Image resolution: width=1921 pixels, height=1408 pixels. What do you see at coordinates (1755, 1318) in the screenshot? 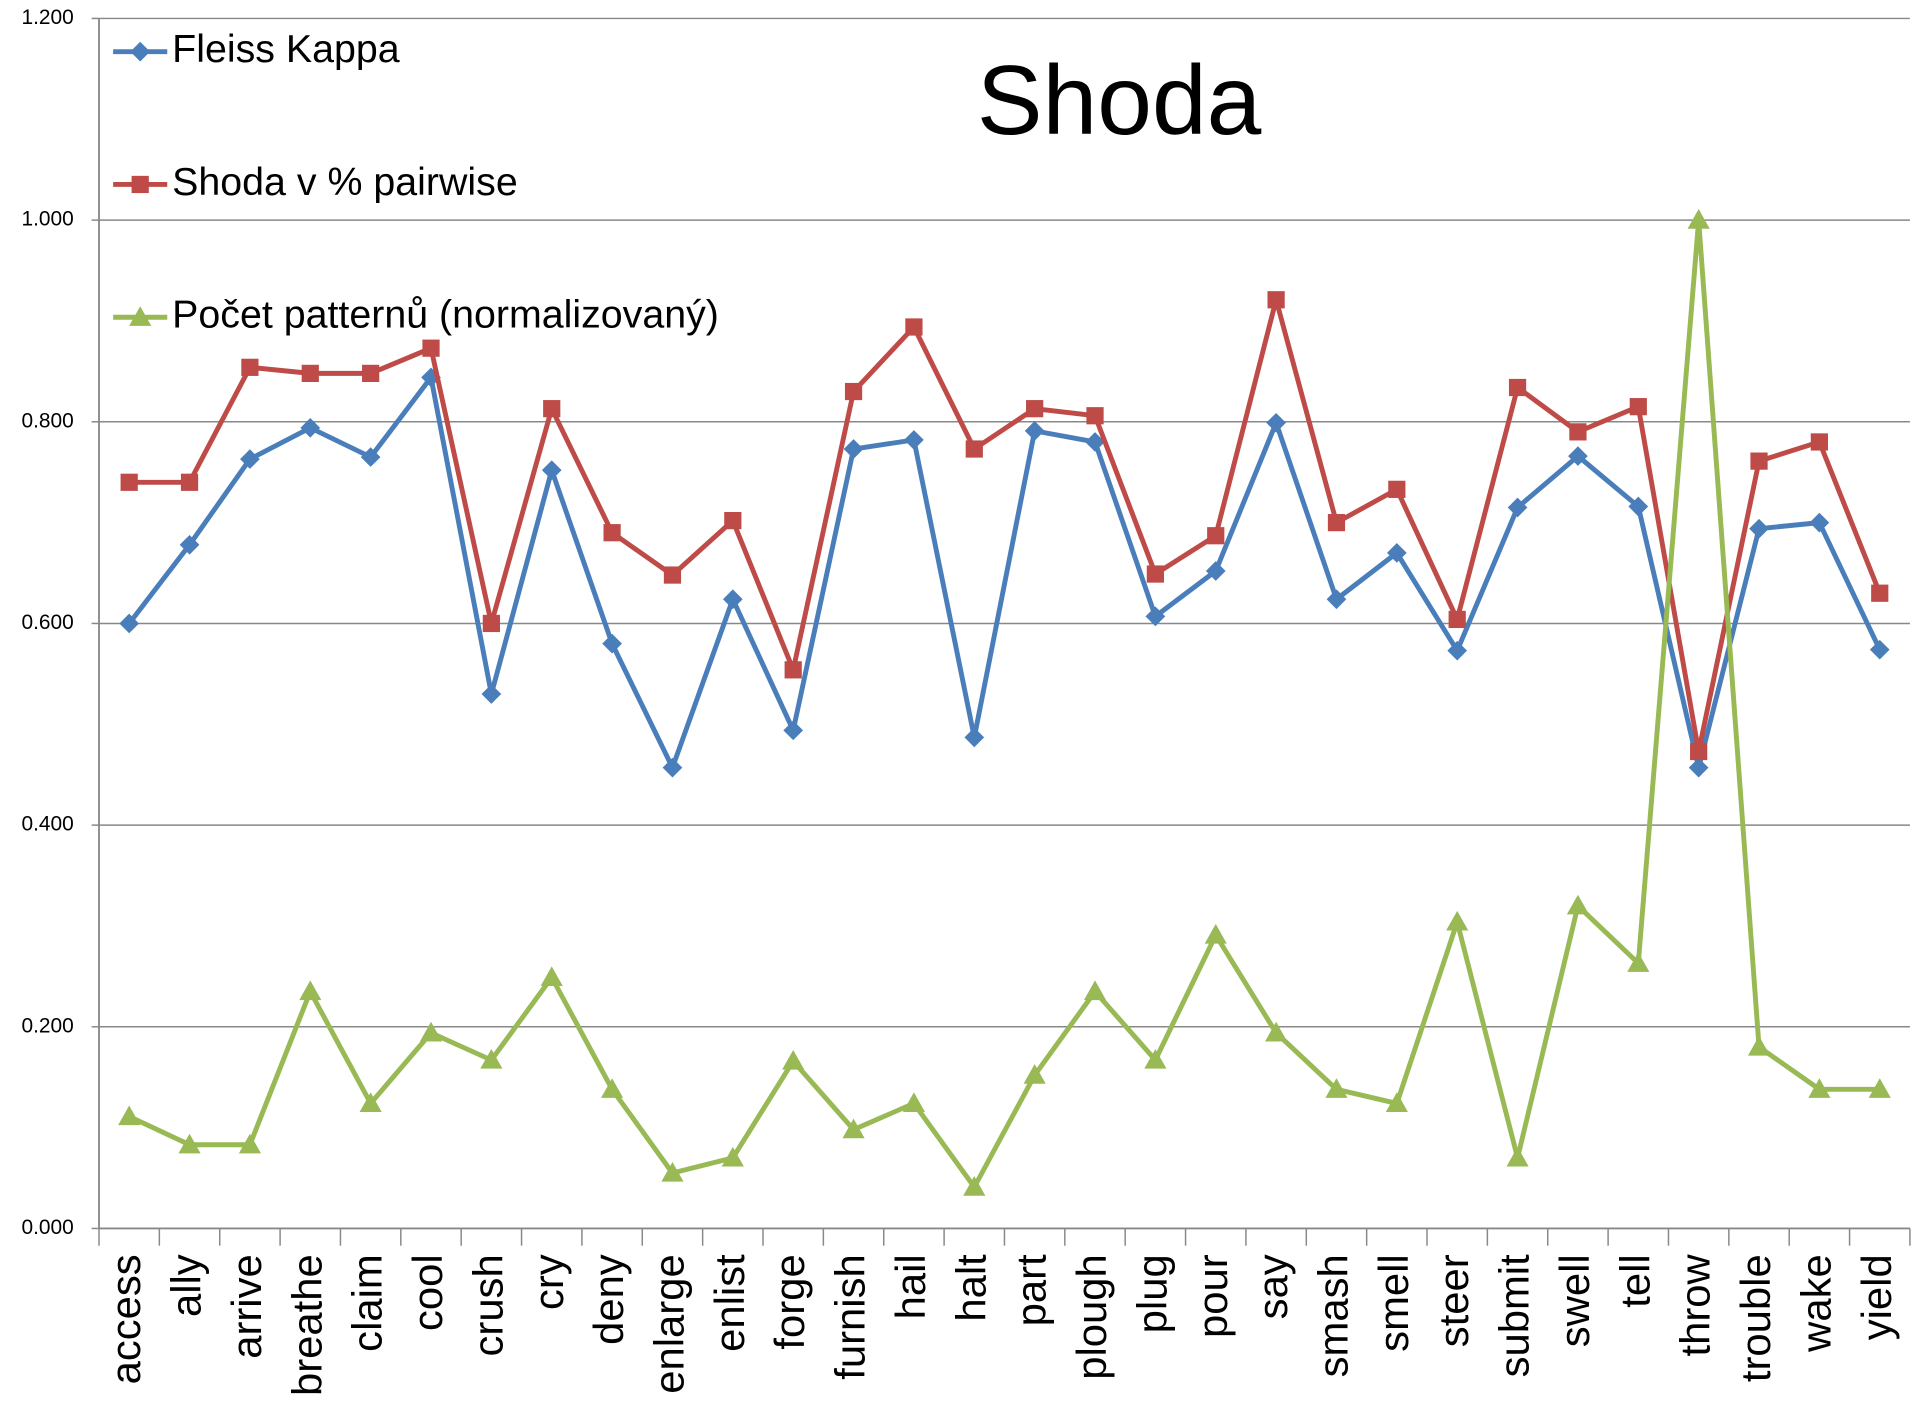
I see `x-tick-label: trouble` at bounding box center [1755, 1318].